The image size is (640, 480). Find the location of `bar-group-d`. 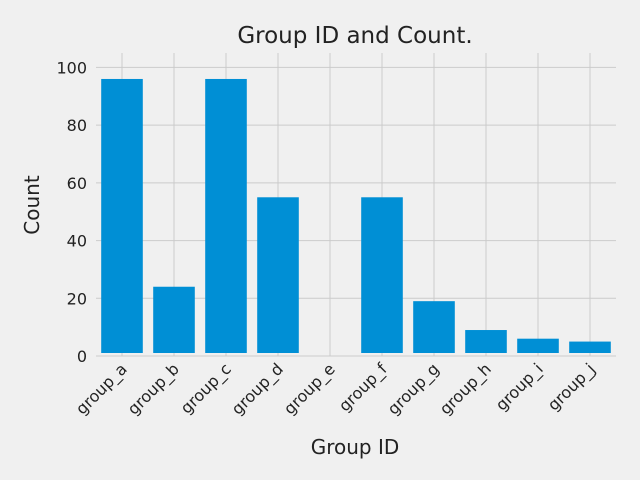

bar-group-d is located at coordinates (278, 275).